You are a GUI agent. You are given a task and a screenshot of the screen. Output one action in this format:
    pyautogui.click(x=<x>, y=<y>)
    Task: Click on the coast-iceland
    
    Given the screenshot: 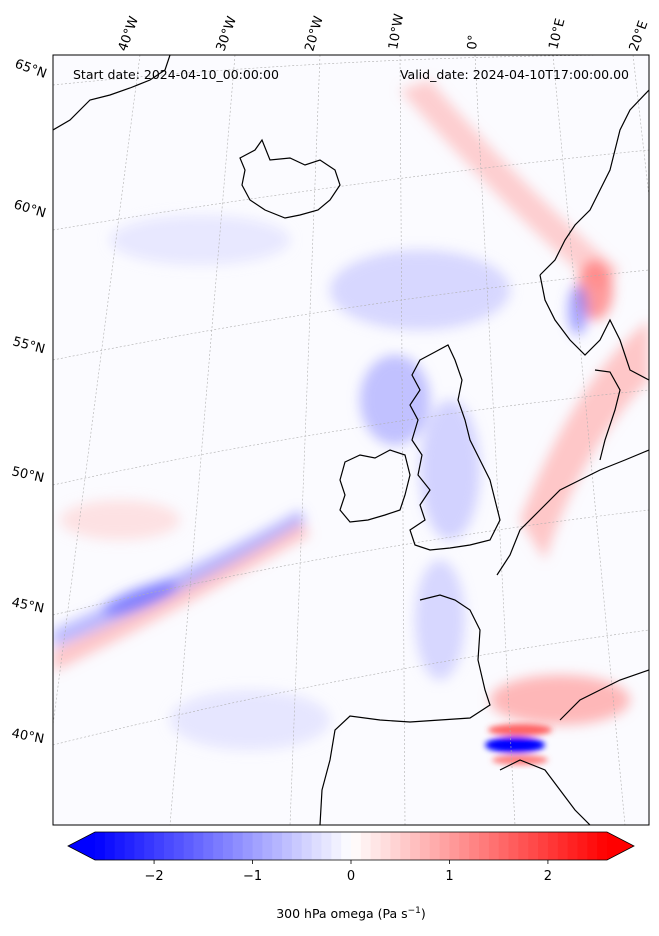 What is the action you would take?
    pyautogui.click(x=290, y=178)
    